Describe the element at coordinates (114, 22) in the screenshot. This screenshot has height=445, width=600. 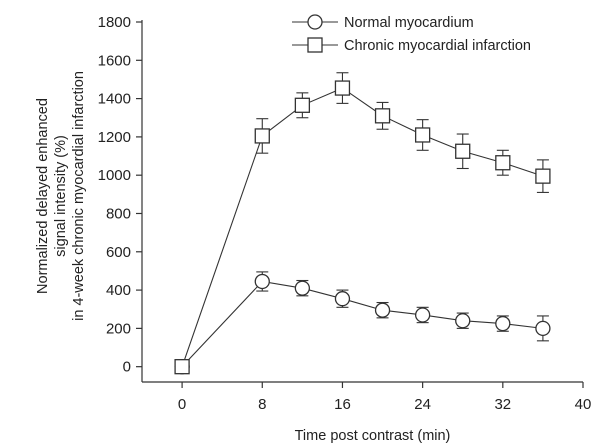
I see `y-tick-label: 1800` at that location.